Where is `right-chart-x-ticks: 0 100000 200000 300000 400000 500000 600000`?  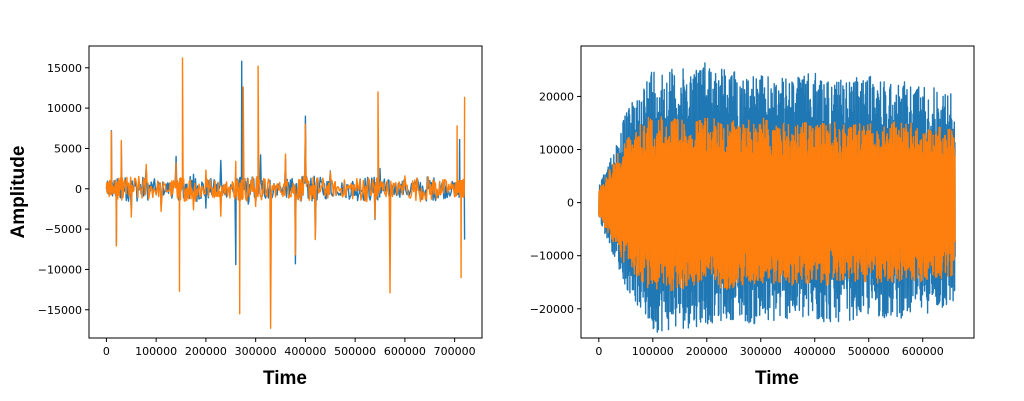 right-chart-x-ticks: 0 100000 200000 300000 400000 500000 600000 is located at coordinates (769, 348).